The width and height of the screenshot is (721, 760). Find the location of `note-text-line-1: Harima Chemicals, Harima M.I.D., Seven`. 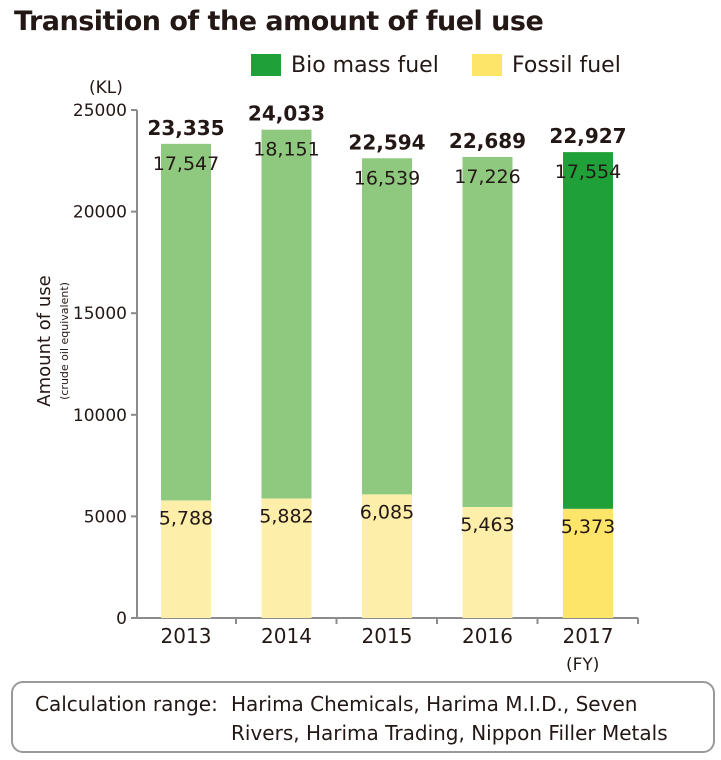

note-text-line-1: Harima Chemicals, Harima M.I.D., Seven is located at coordinates (434, 704).